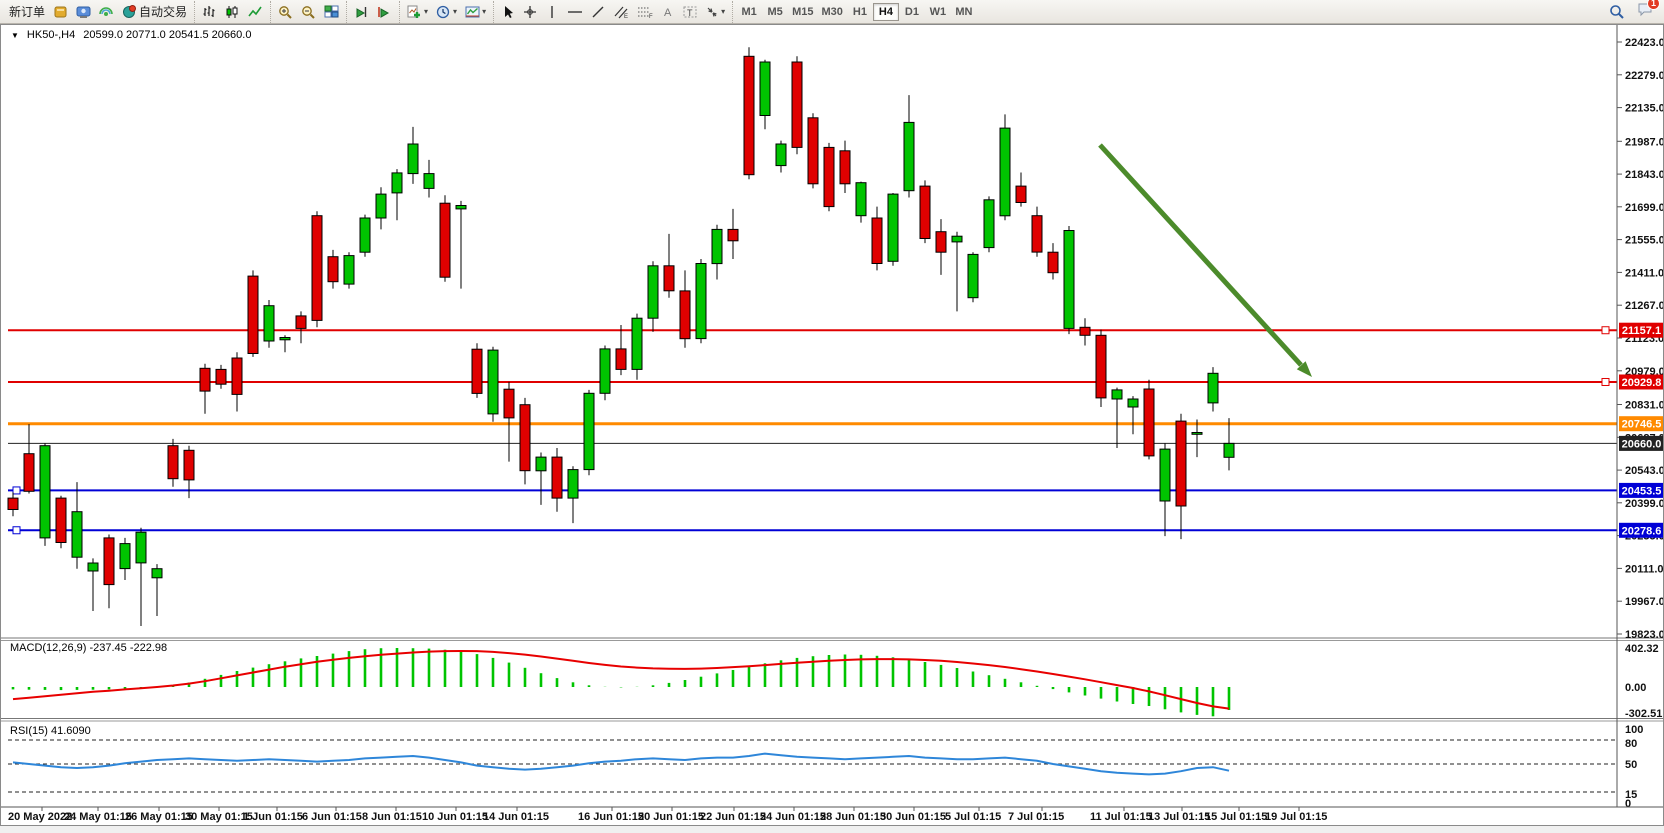  Describe the element at coordinates (414, 11) in the screenshot. I see `indicators-icon` at that location.